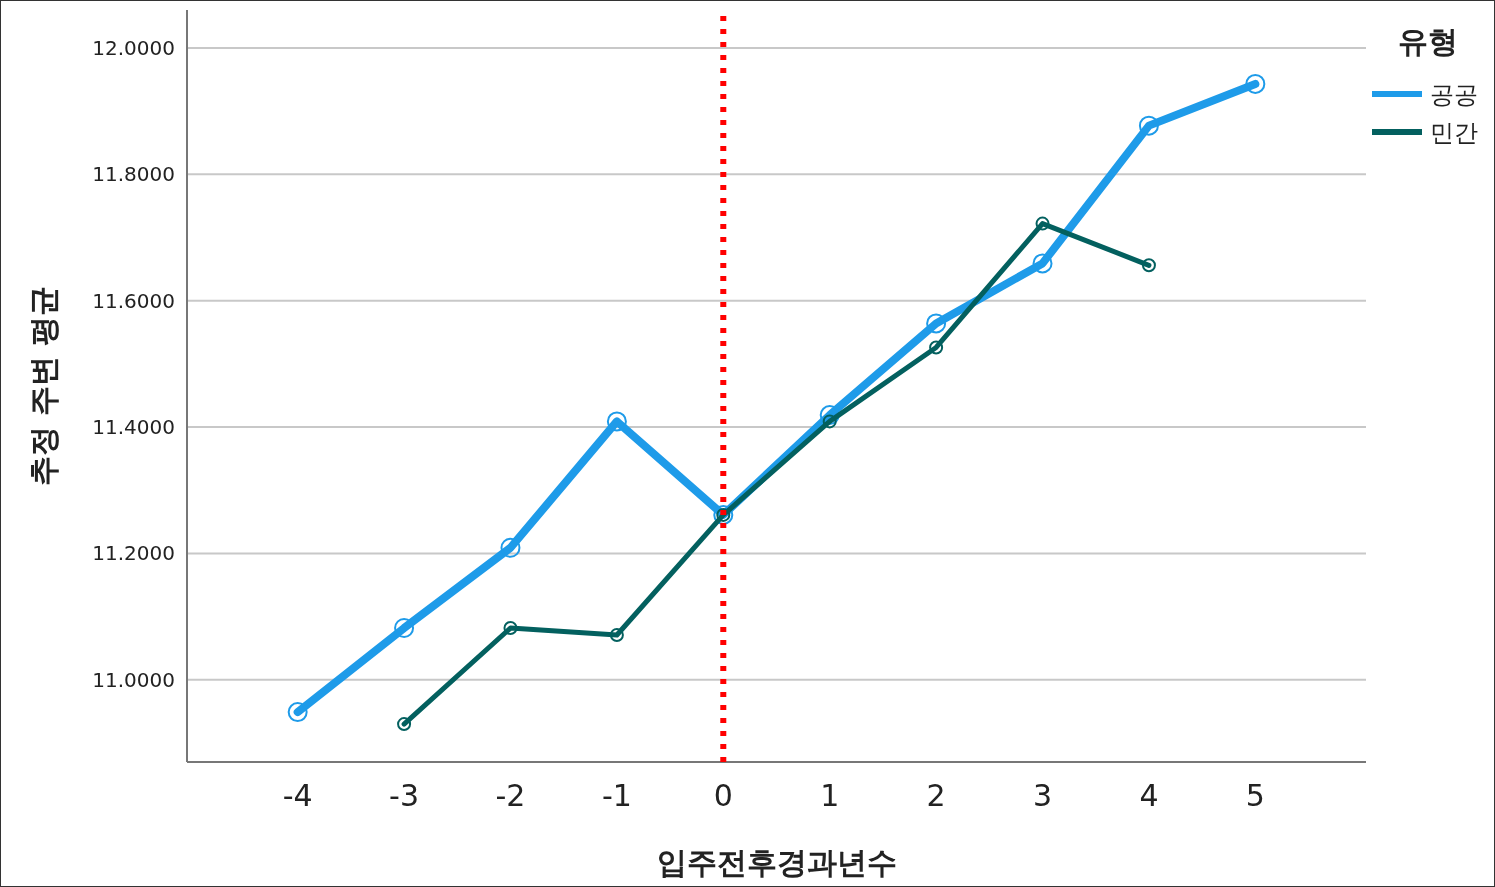 The height and width of the screenshot is (887, 1495). Describe the element at coordinates (776, 862) in the screenshot. I see `x-axis-title: 입주전후경과년수` at that location.